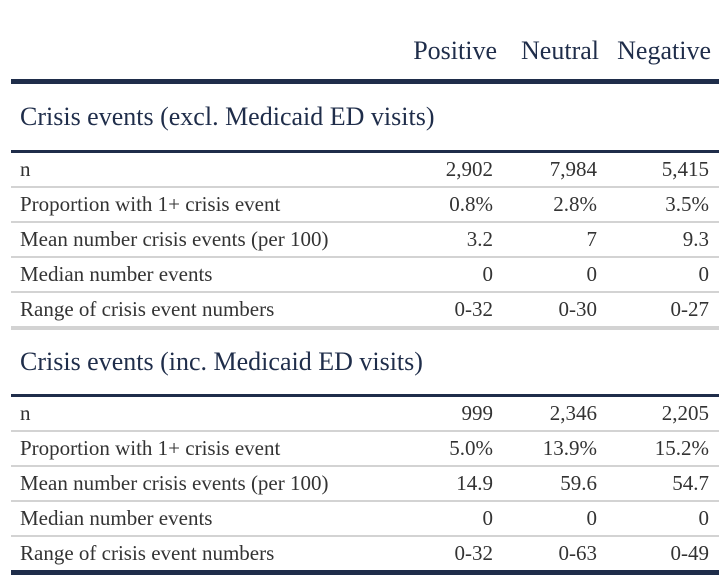 This screenshot has height=582, width=728. Describe the element at coordinates (444, 483) in the screenshot. I see `cell-positive: 14.9` at that location.